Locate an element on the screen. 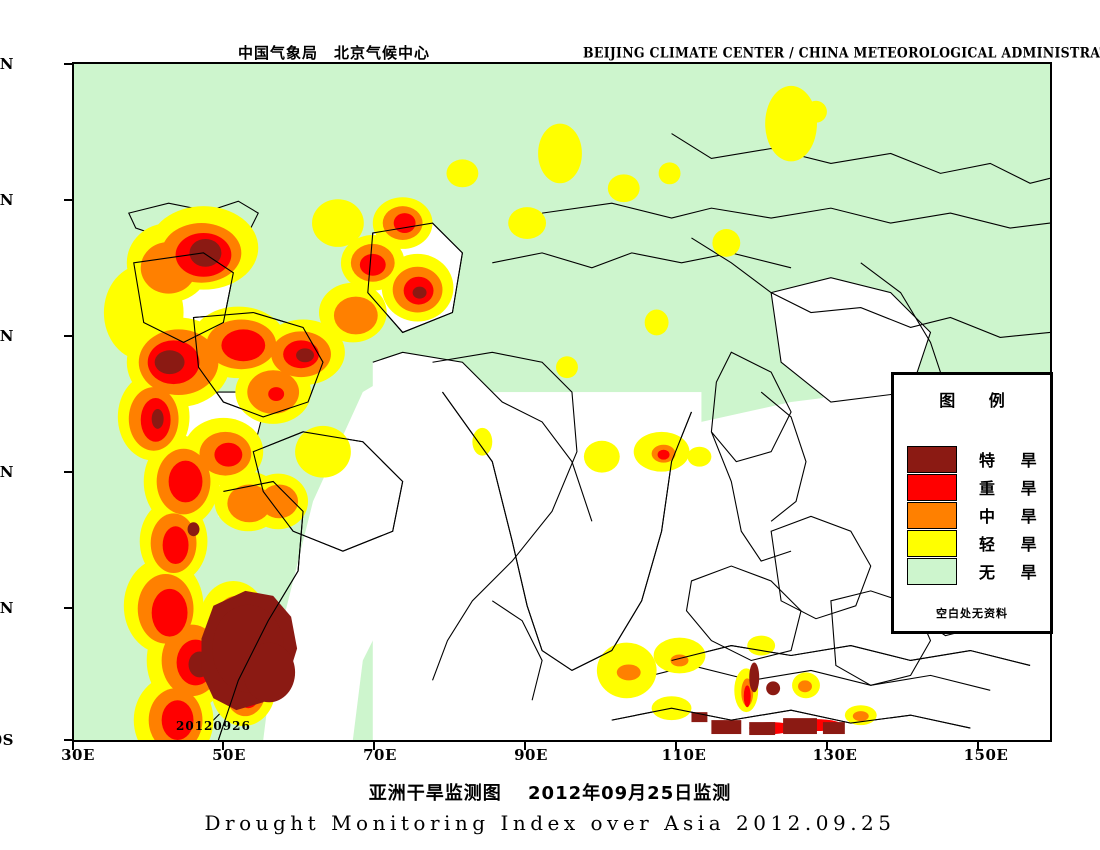 This screenshot has width=1100, height=850. x-tick-label-110E: 110E is located at coordinates (684, 755).